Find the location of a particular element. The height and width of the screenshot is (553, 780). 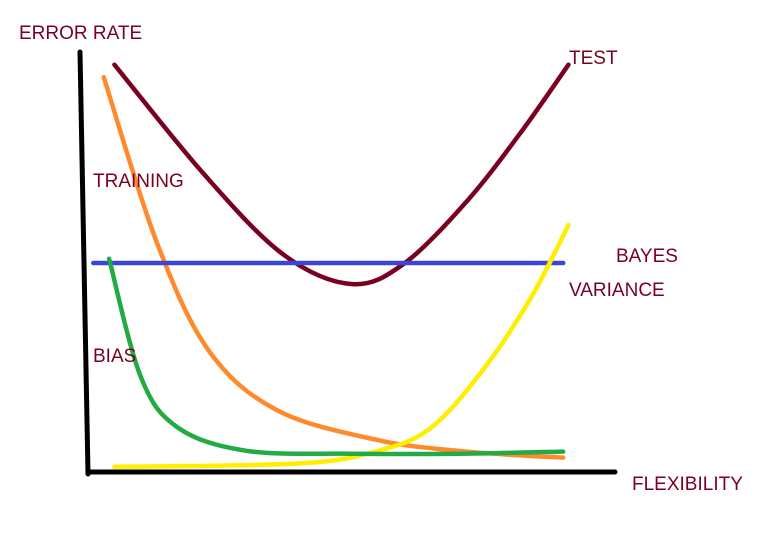

test-label: TEST is located at coordinates (593, 58).